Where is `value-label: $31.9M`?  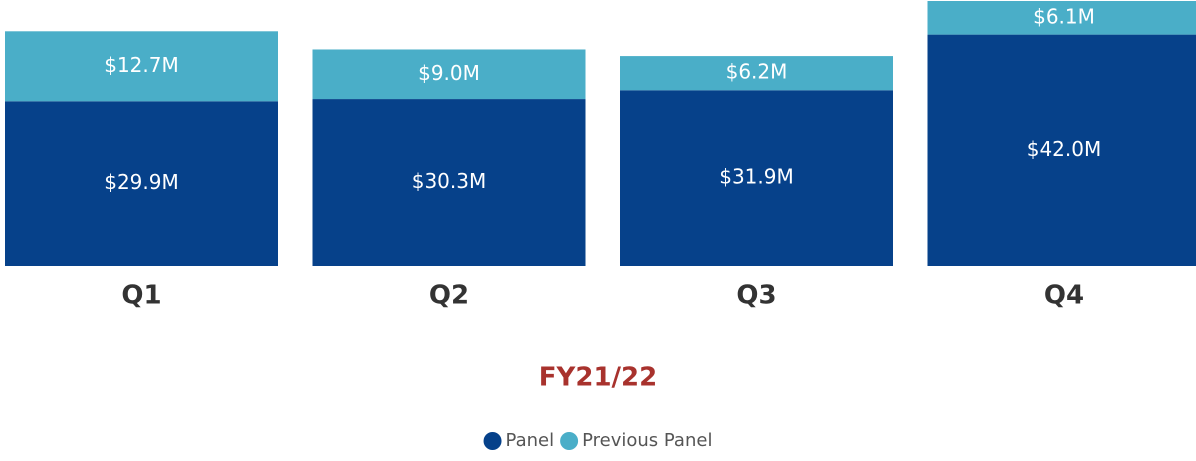 value-label: $31.9M is located at coordinates (756, 177).